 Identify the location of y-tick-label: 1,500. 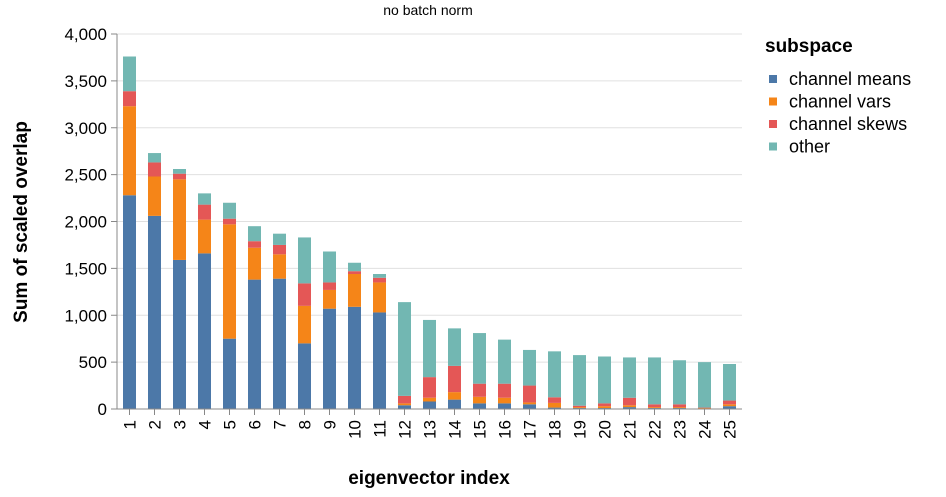
(85, 268).